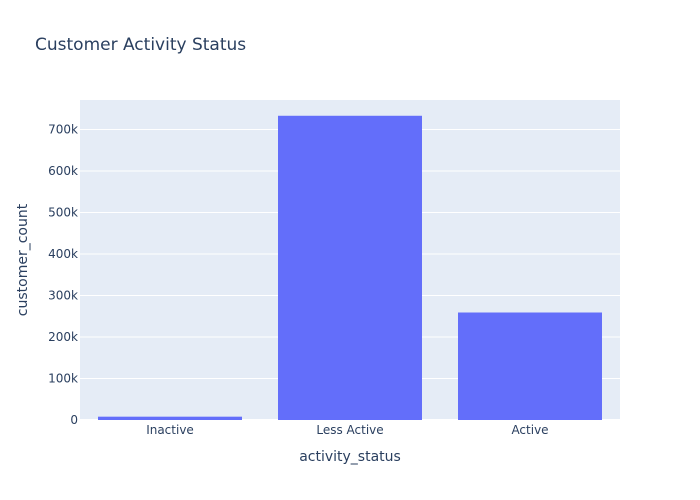 This screenshot has height=500, width=700. I want to click on y-axis-title: customer_count, so click(23, 259).